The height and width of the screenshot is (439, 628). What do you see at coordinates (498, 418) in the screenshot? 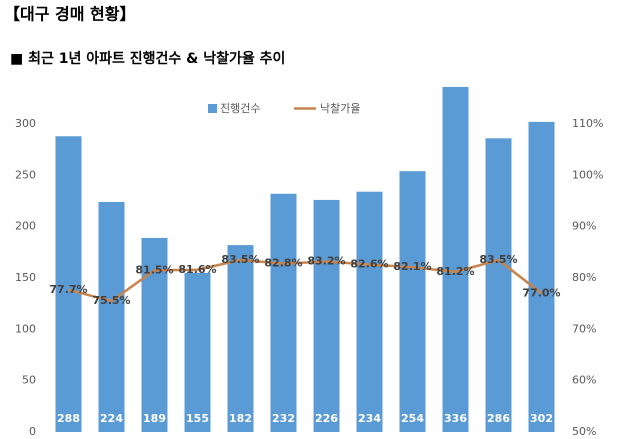
I see `bar-value-label: 286` at bounding box center [498, 418].